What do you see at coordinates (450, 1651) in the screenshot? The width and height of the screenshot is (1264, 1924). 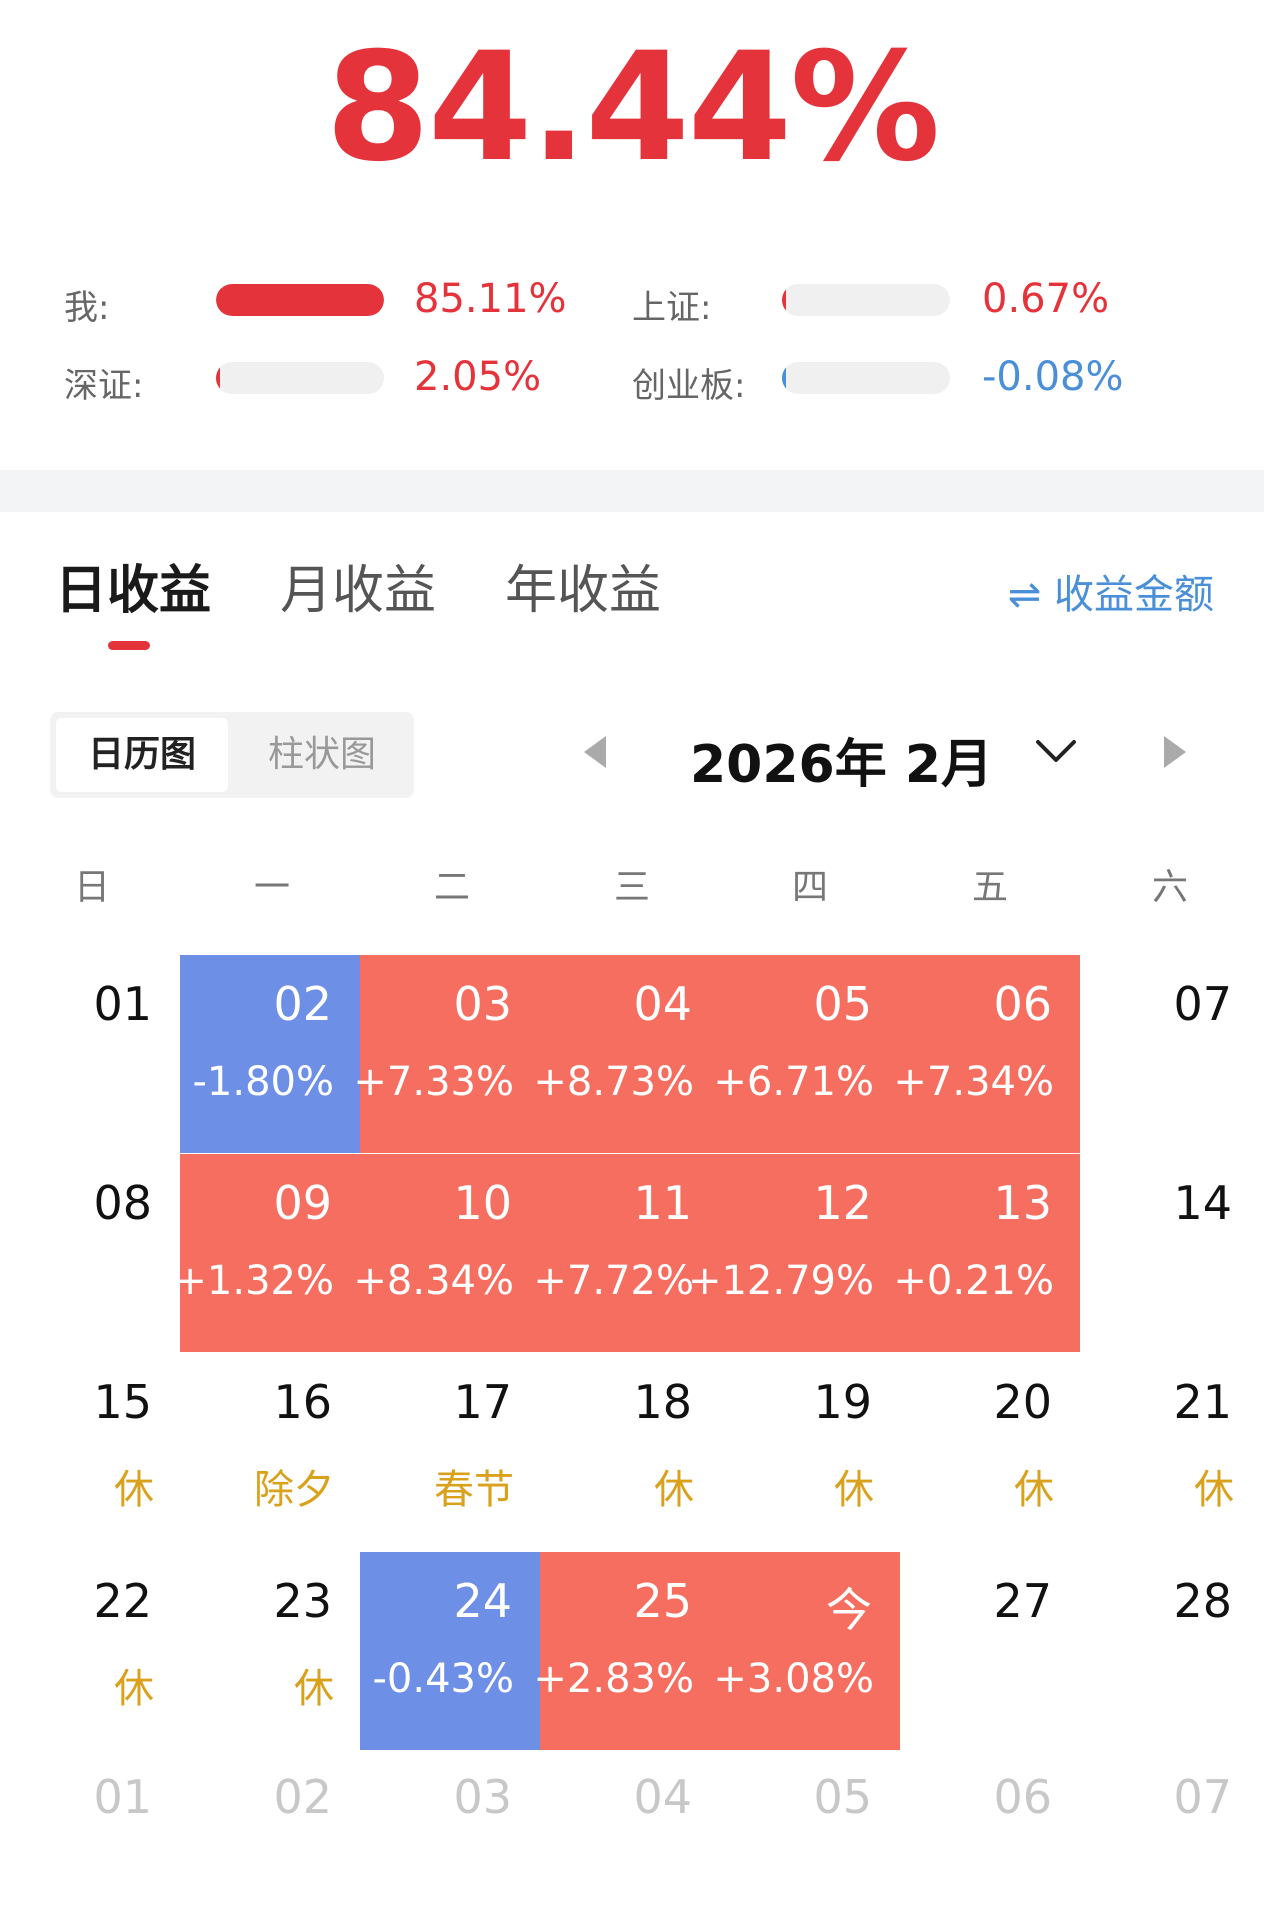 I see `calendar-day-cell: 24 -0.43%` at bounding box center [450, 1651].